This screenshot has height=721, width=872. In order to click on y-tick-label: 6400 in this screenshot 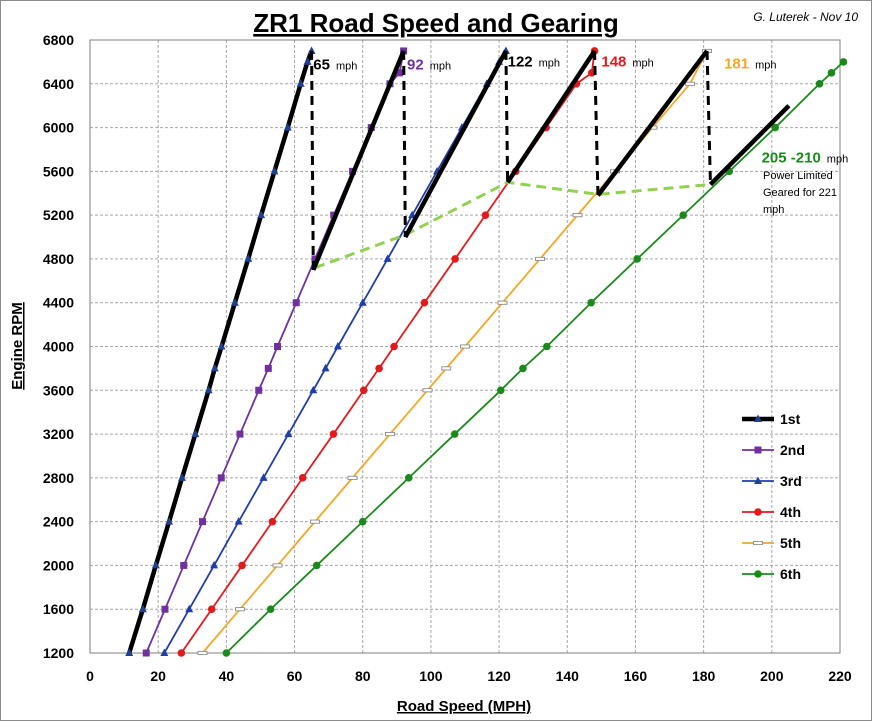, I will do `click(58, 84)`.